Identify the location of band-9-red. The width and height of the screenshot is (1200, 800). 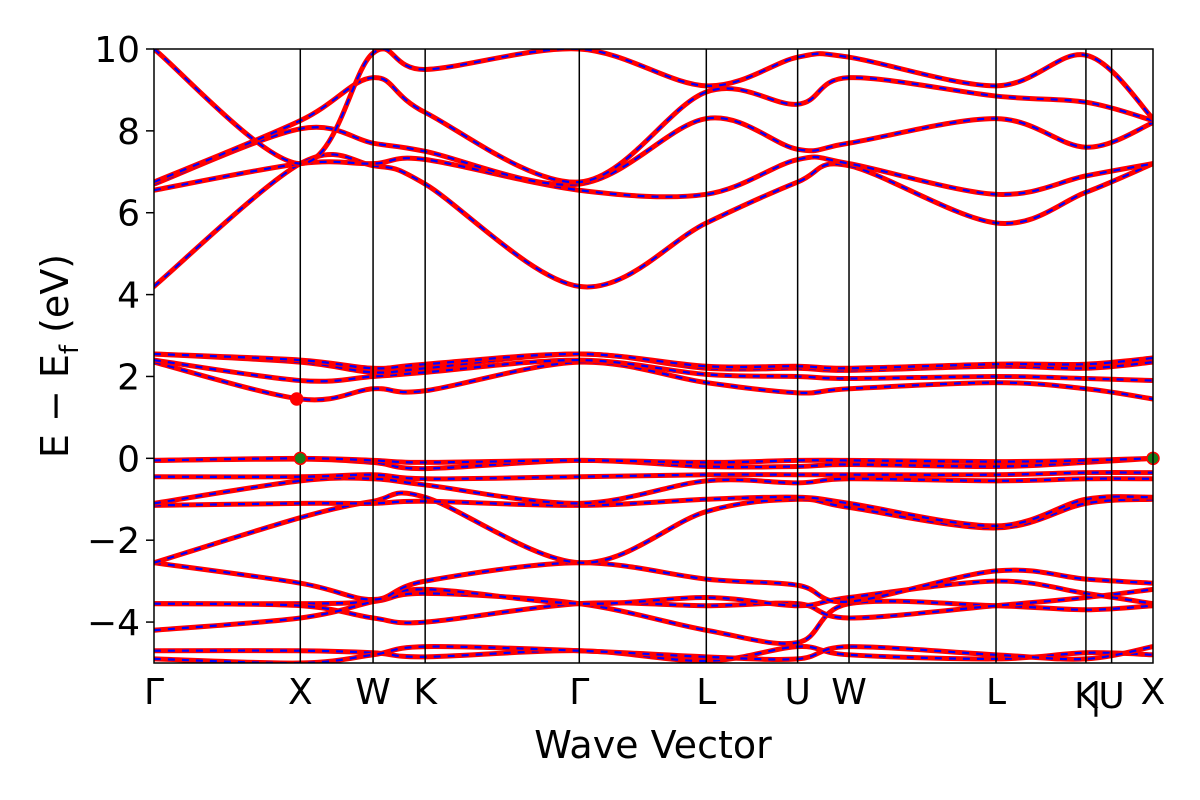
(653, 490).